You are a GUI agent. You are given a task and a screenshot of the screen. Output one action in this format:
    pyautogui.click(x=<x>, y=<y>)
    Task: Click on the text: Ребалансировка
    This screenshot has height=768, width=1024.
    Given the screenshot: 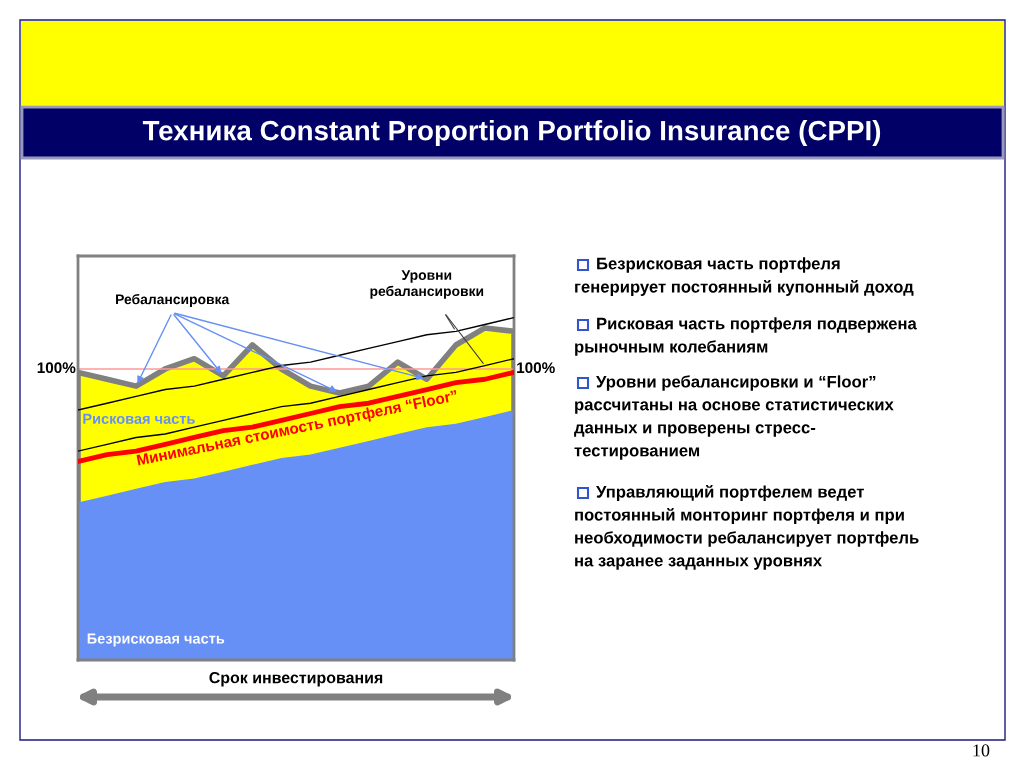 What is the action you would take?
    pyautogui.click(x=173, y=300)
    